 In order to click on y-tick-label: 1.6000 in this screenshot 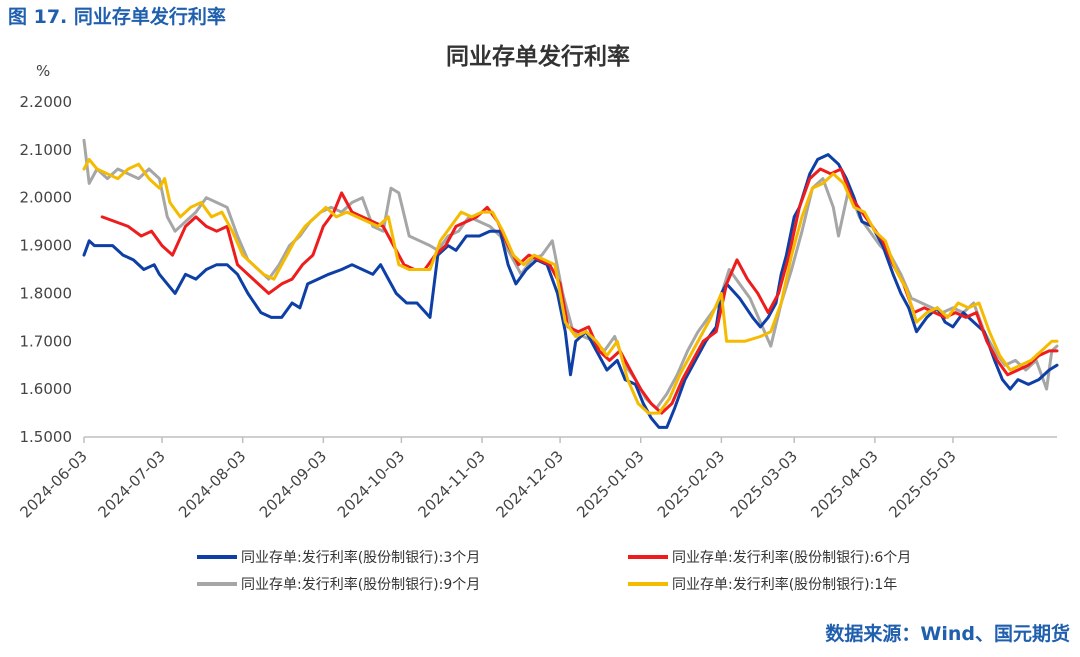, I will do `click(46, 389)`.